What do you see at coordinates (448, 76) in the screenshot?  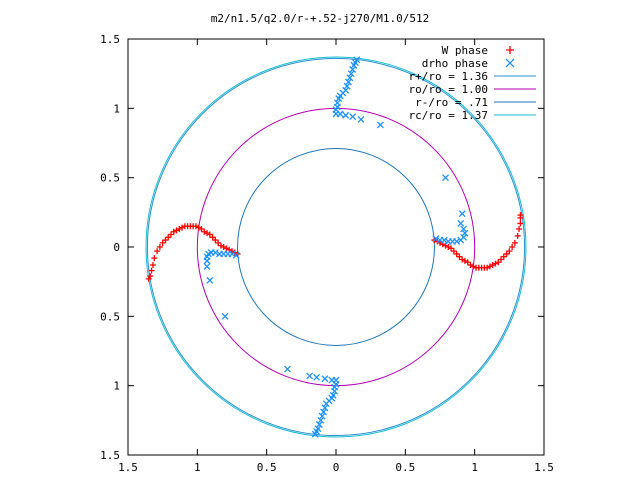 I see `legend-label: r+/ro = 1.36` at bounding box center [448, 76].